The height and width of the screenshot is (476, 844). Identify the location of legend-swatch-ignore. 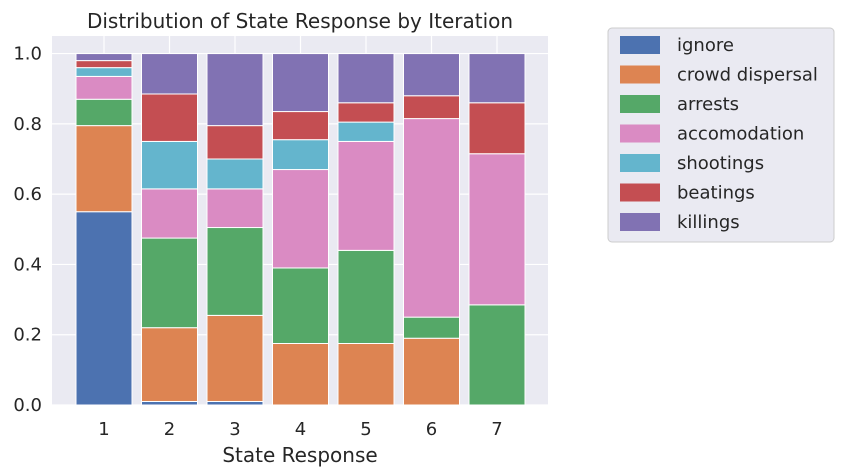
(640, 45).